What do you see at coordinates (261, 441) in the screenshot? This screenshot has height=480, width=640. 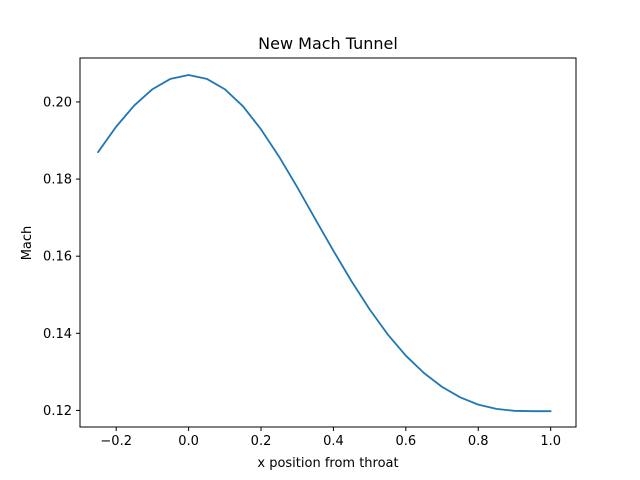 I see `x-tick-label: 0.2` at bounding box center [261, 441].